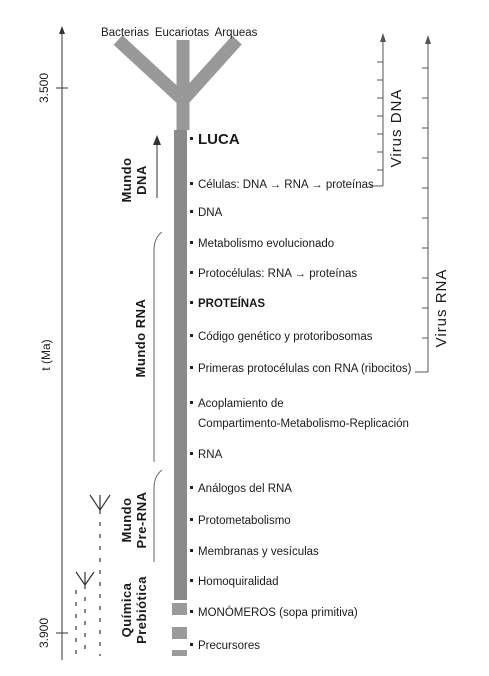 This screenshot has width=489, height=676. I want to click on event-label: Precursores, so click(229, 646).